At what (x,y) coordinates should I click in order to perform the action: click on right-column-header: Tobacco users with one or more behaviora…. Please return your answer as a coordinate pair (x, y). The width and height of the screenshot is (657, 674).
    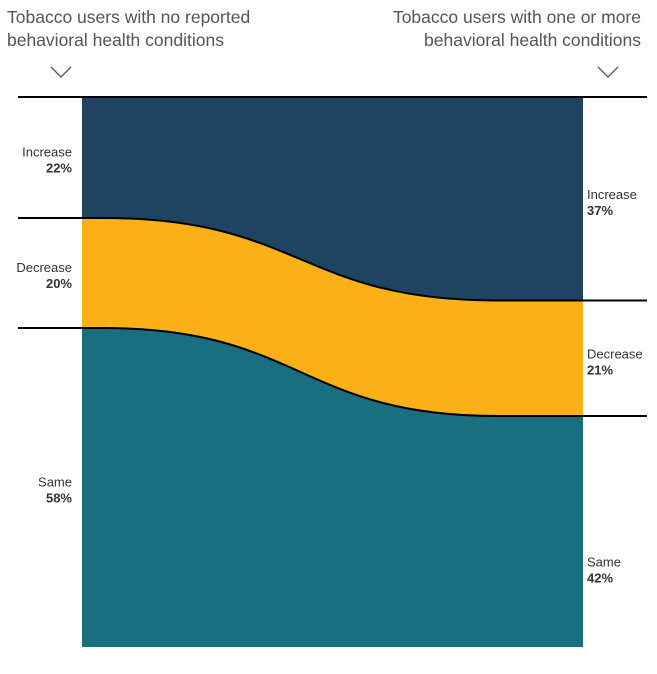
    Looking at the image, I should click on (517, 29).